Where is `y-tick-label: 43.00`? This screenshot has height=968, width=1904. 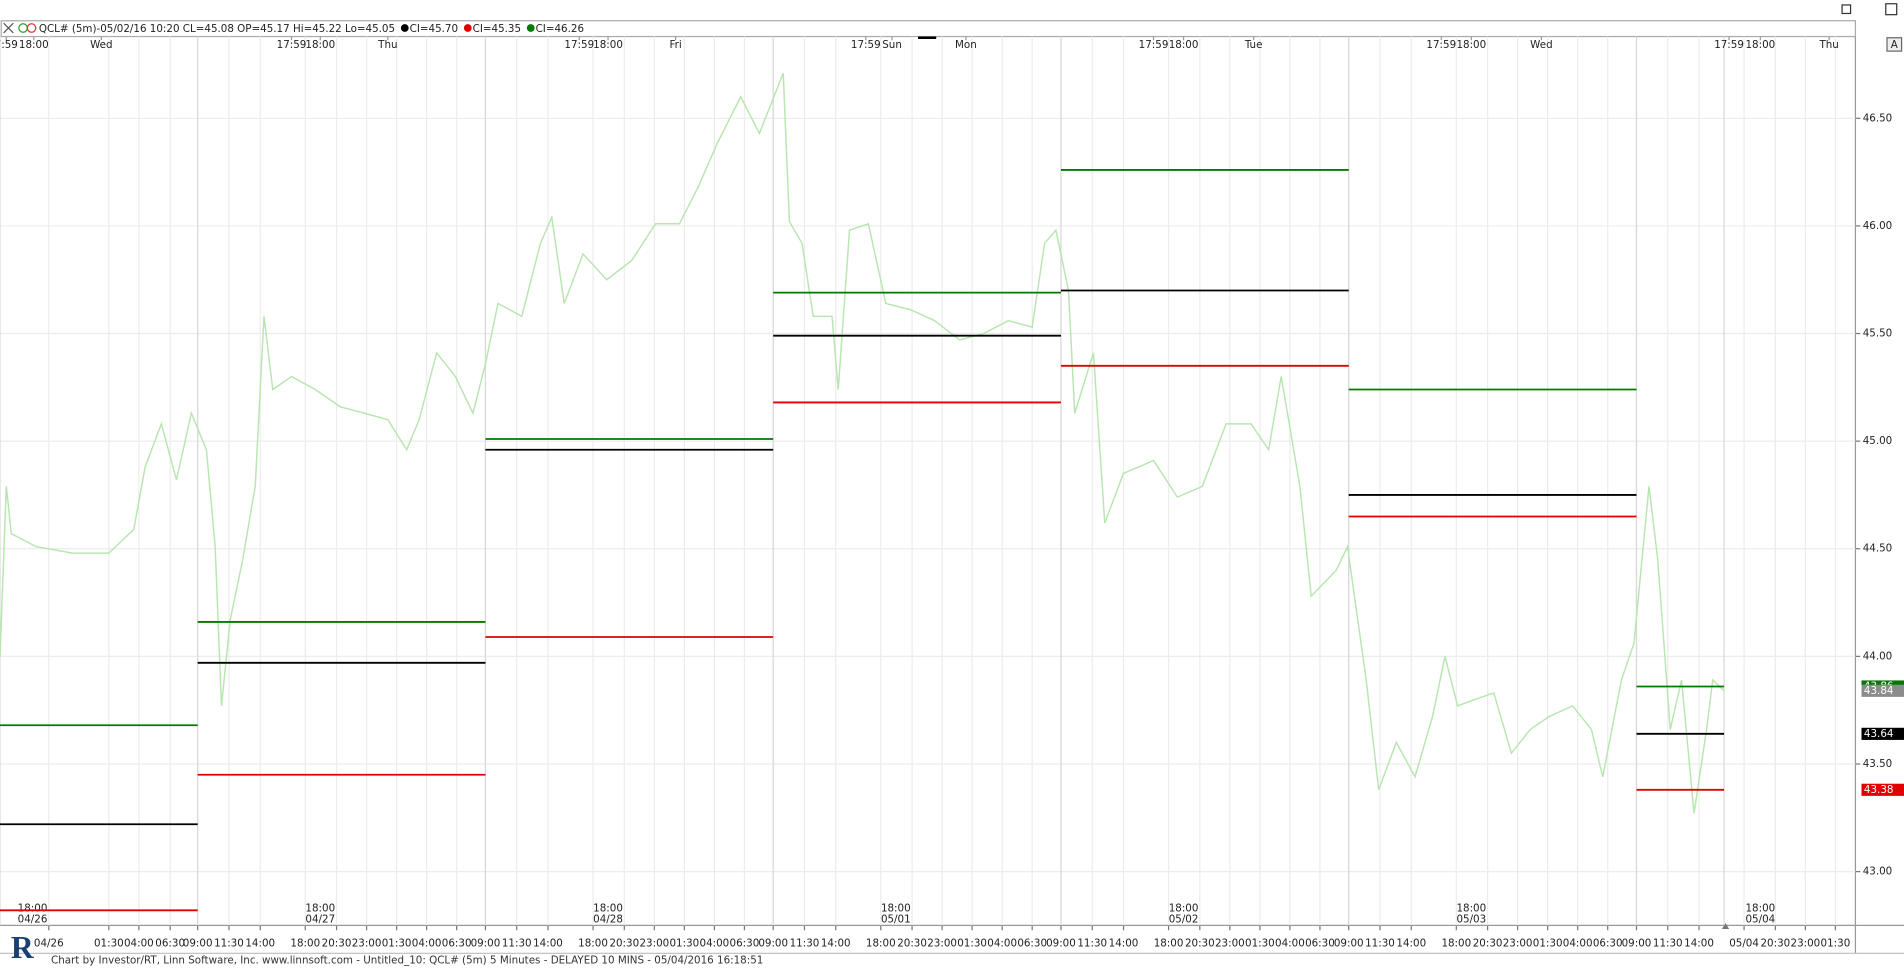 y-tick-label: 43.00 is located at coordinates (1878, 872).